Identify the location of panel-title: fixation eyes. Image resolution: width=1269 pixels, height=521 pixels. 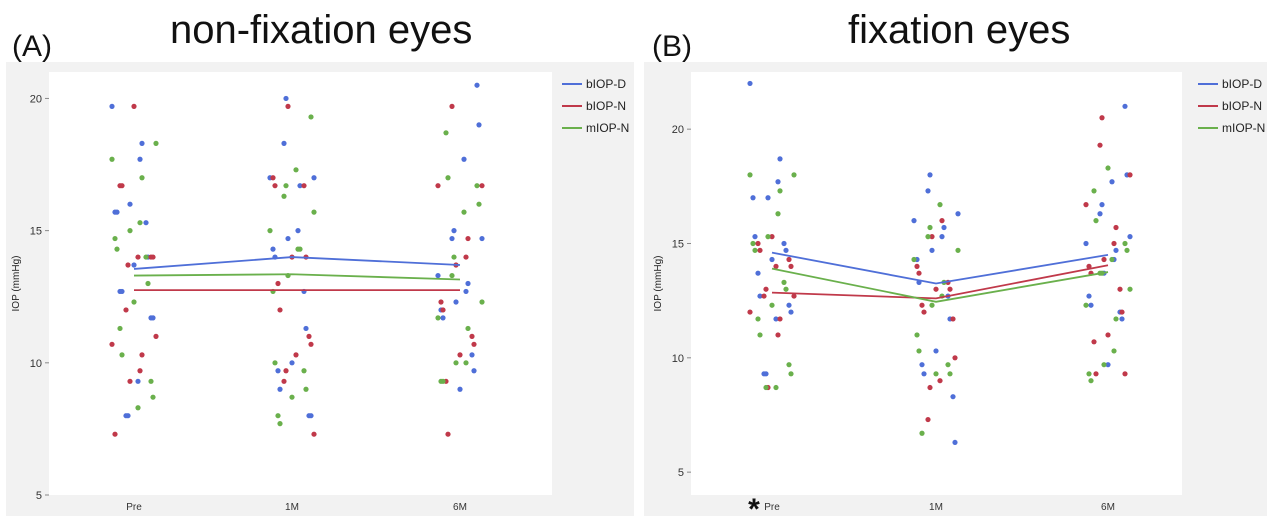
(959, 30).